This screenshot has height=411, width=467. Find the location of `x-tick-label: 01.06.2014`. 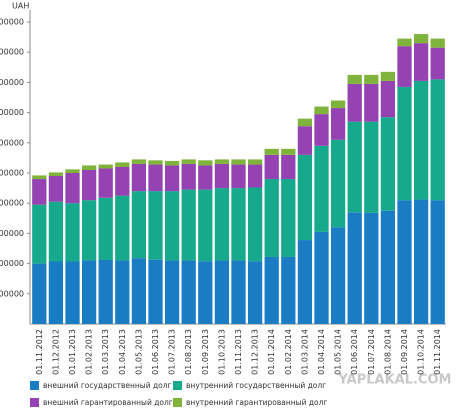

x-tick-label: 01.06.2014 is located at coordinates (354, 352).